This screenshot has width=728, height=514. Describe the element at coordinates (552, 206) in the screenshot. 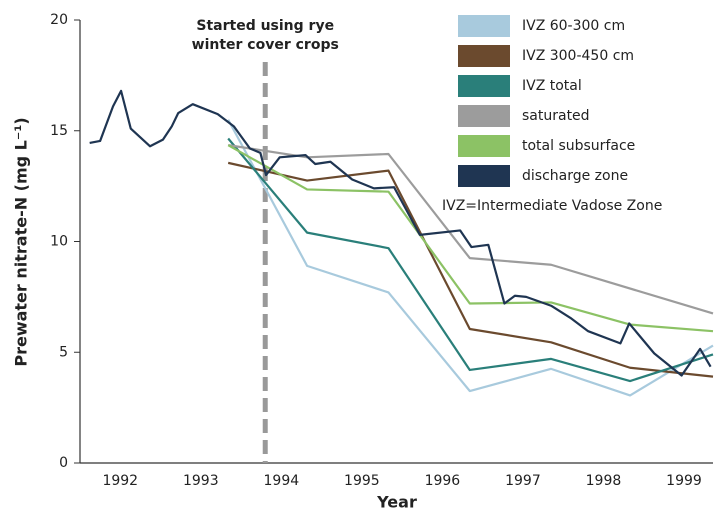

I see `legend-note: IVZ=Intermediate Vadose Zone` at that location.